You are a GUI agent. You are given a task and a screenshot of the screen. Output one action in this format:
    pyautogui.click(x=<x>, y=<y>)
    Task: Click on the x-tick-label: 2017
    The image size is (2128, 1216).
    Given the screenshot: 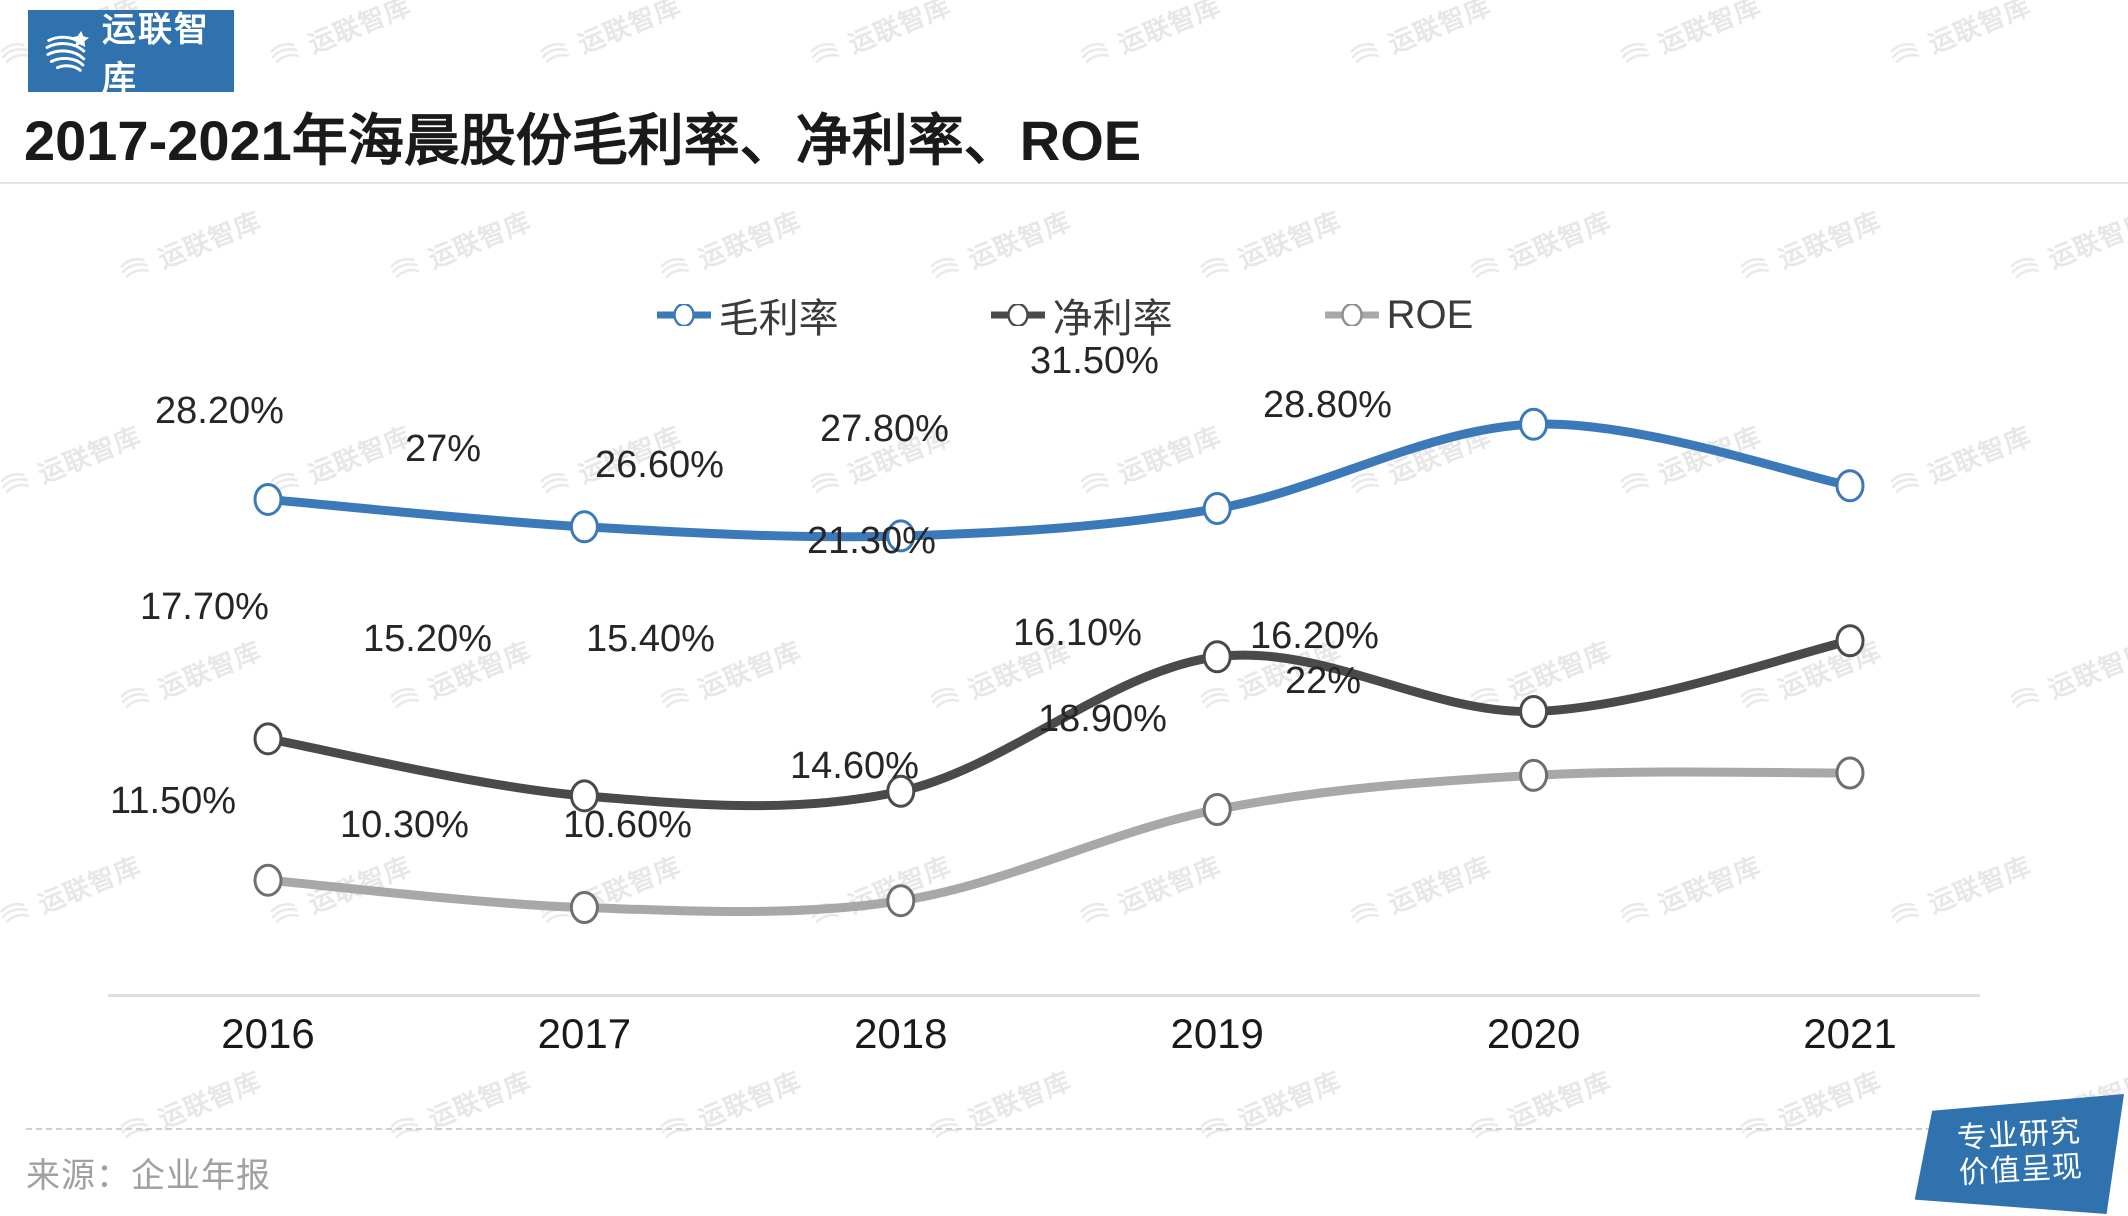 What is the action you would take?
    pyautogui.click(x=584, y=1033)
    